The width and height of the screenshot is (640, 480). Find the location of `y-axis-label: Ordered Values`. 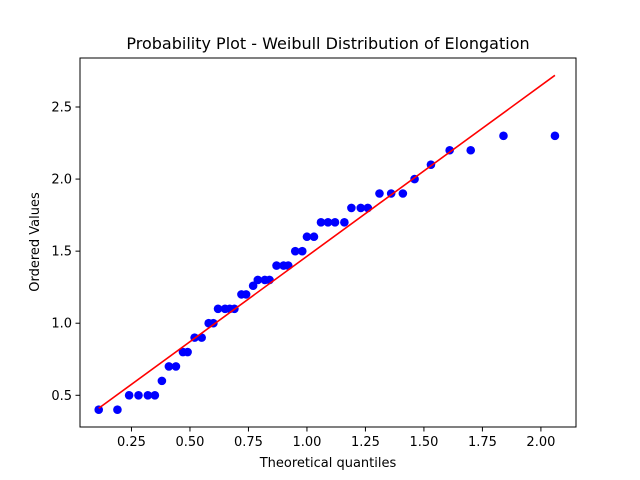

y-axis-label: Ordered Values is located at coordinates (35, 242).